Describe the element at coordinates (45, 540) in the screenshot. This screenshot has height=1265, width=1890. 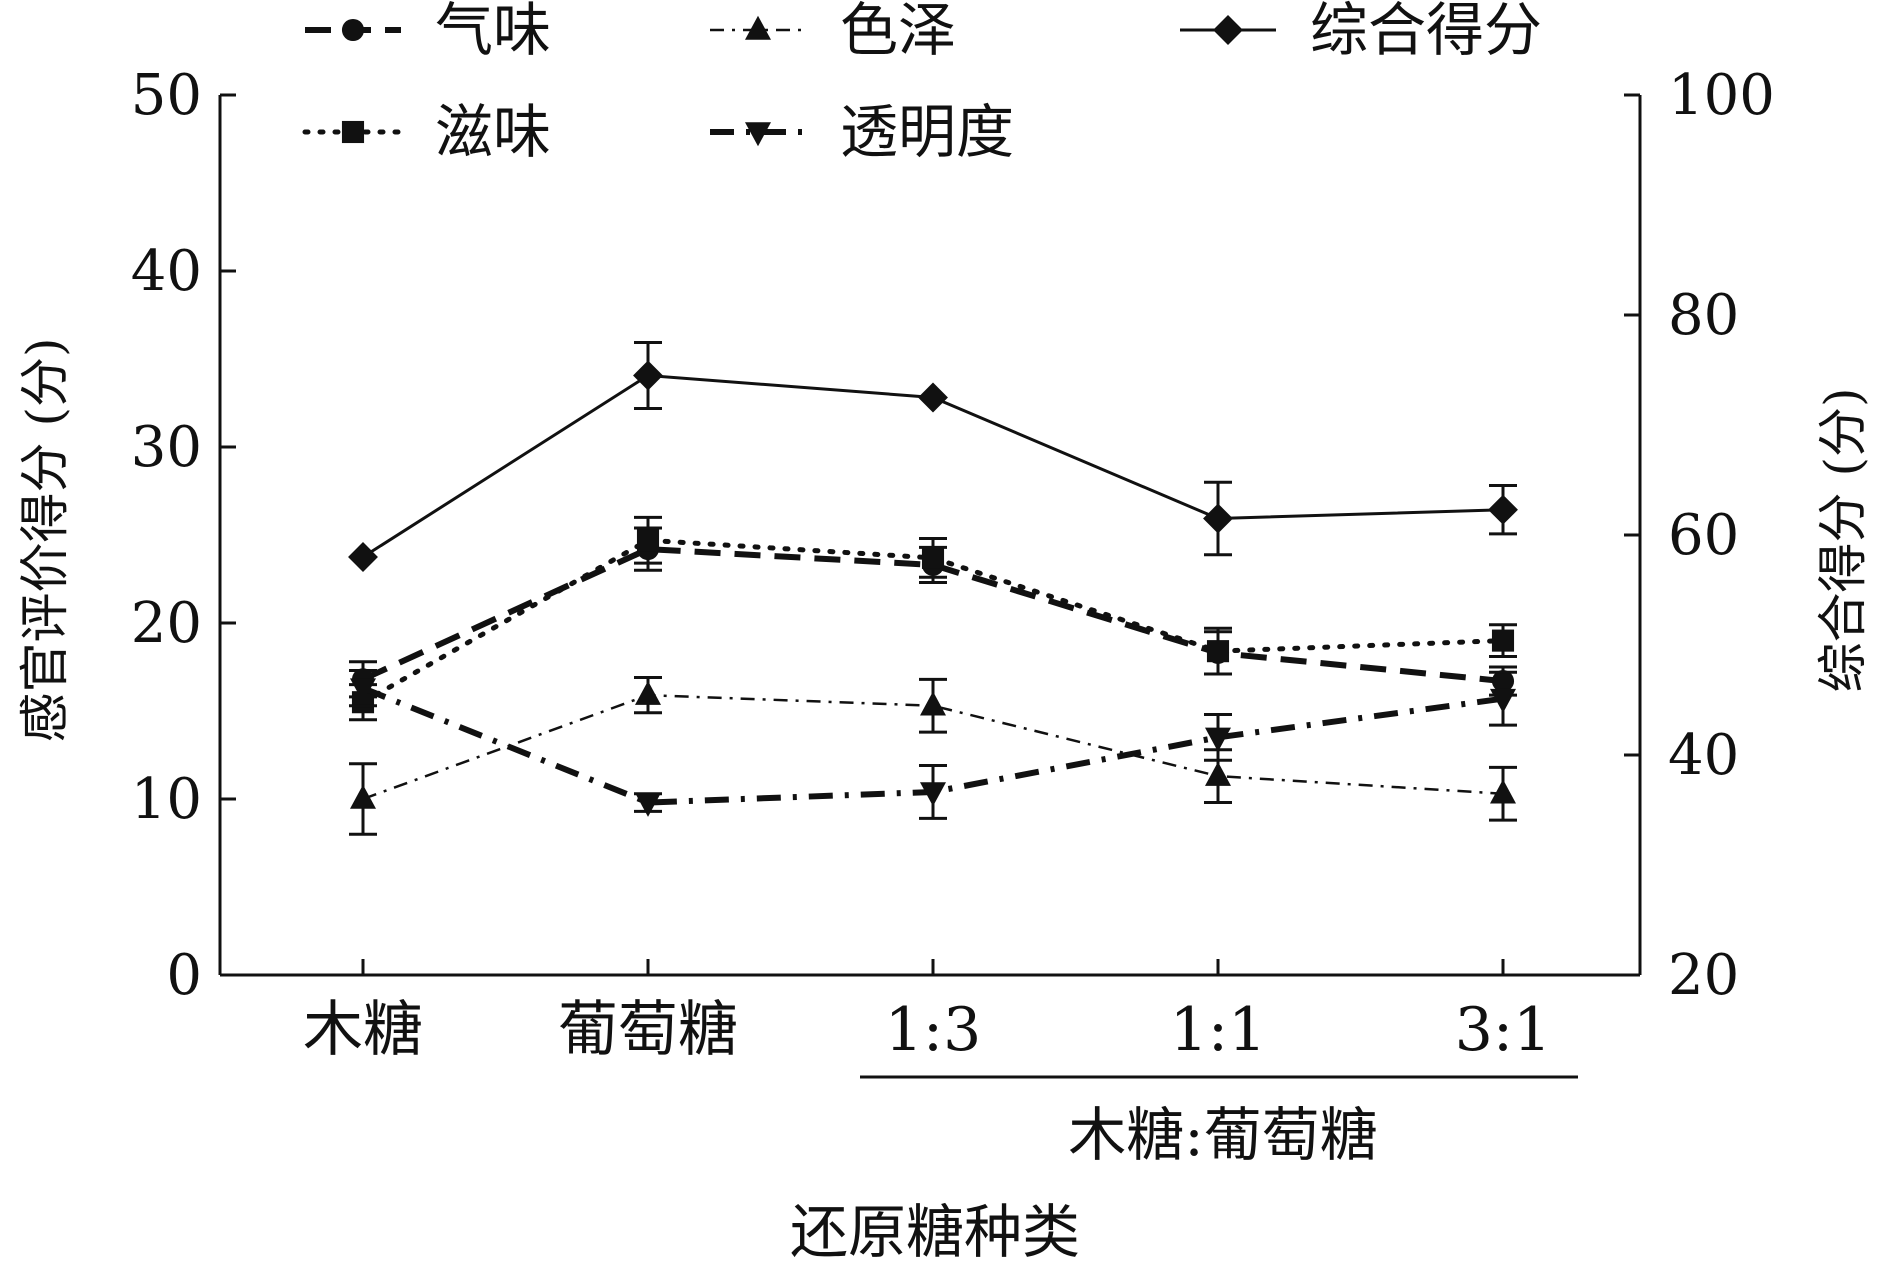
I see `y-axis-left-label: 感官评价得分 (分)` at that location.